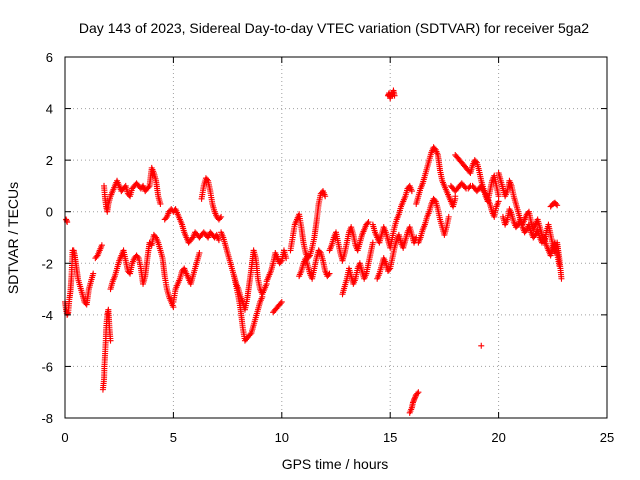  What do you see at coordinates (13, 238) in the screenshot?
I see `y-axis-label: SDTVAR / TECUs` at bounding box center [13, 238].